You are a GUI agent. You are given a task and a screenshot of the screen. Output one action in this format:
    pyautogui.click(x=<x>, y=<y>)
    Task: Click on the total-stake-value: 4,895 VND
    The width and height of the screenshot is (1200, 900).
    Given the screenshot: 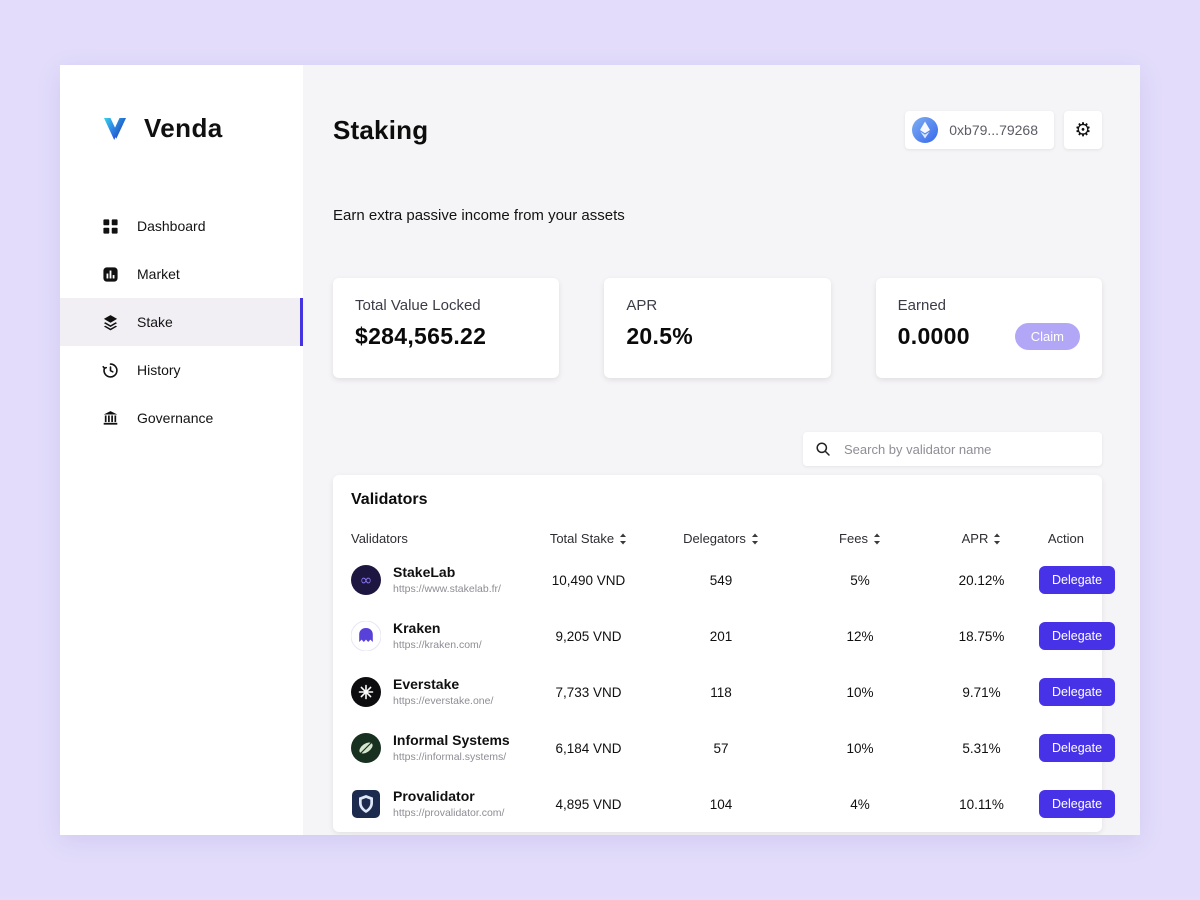 What is the action you would take?
    pyautogui.click(x=588, y=804)
    